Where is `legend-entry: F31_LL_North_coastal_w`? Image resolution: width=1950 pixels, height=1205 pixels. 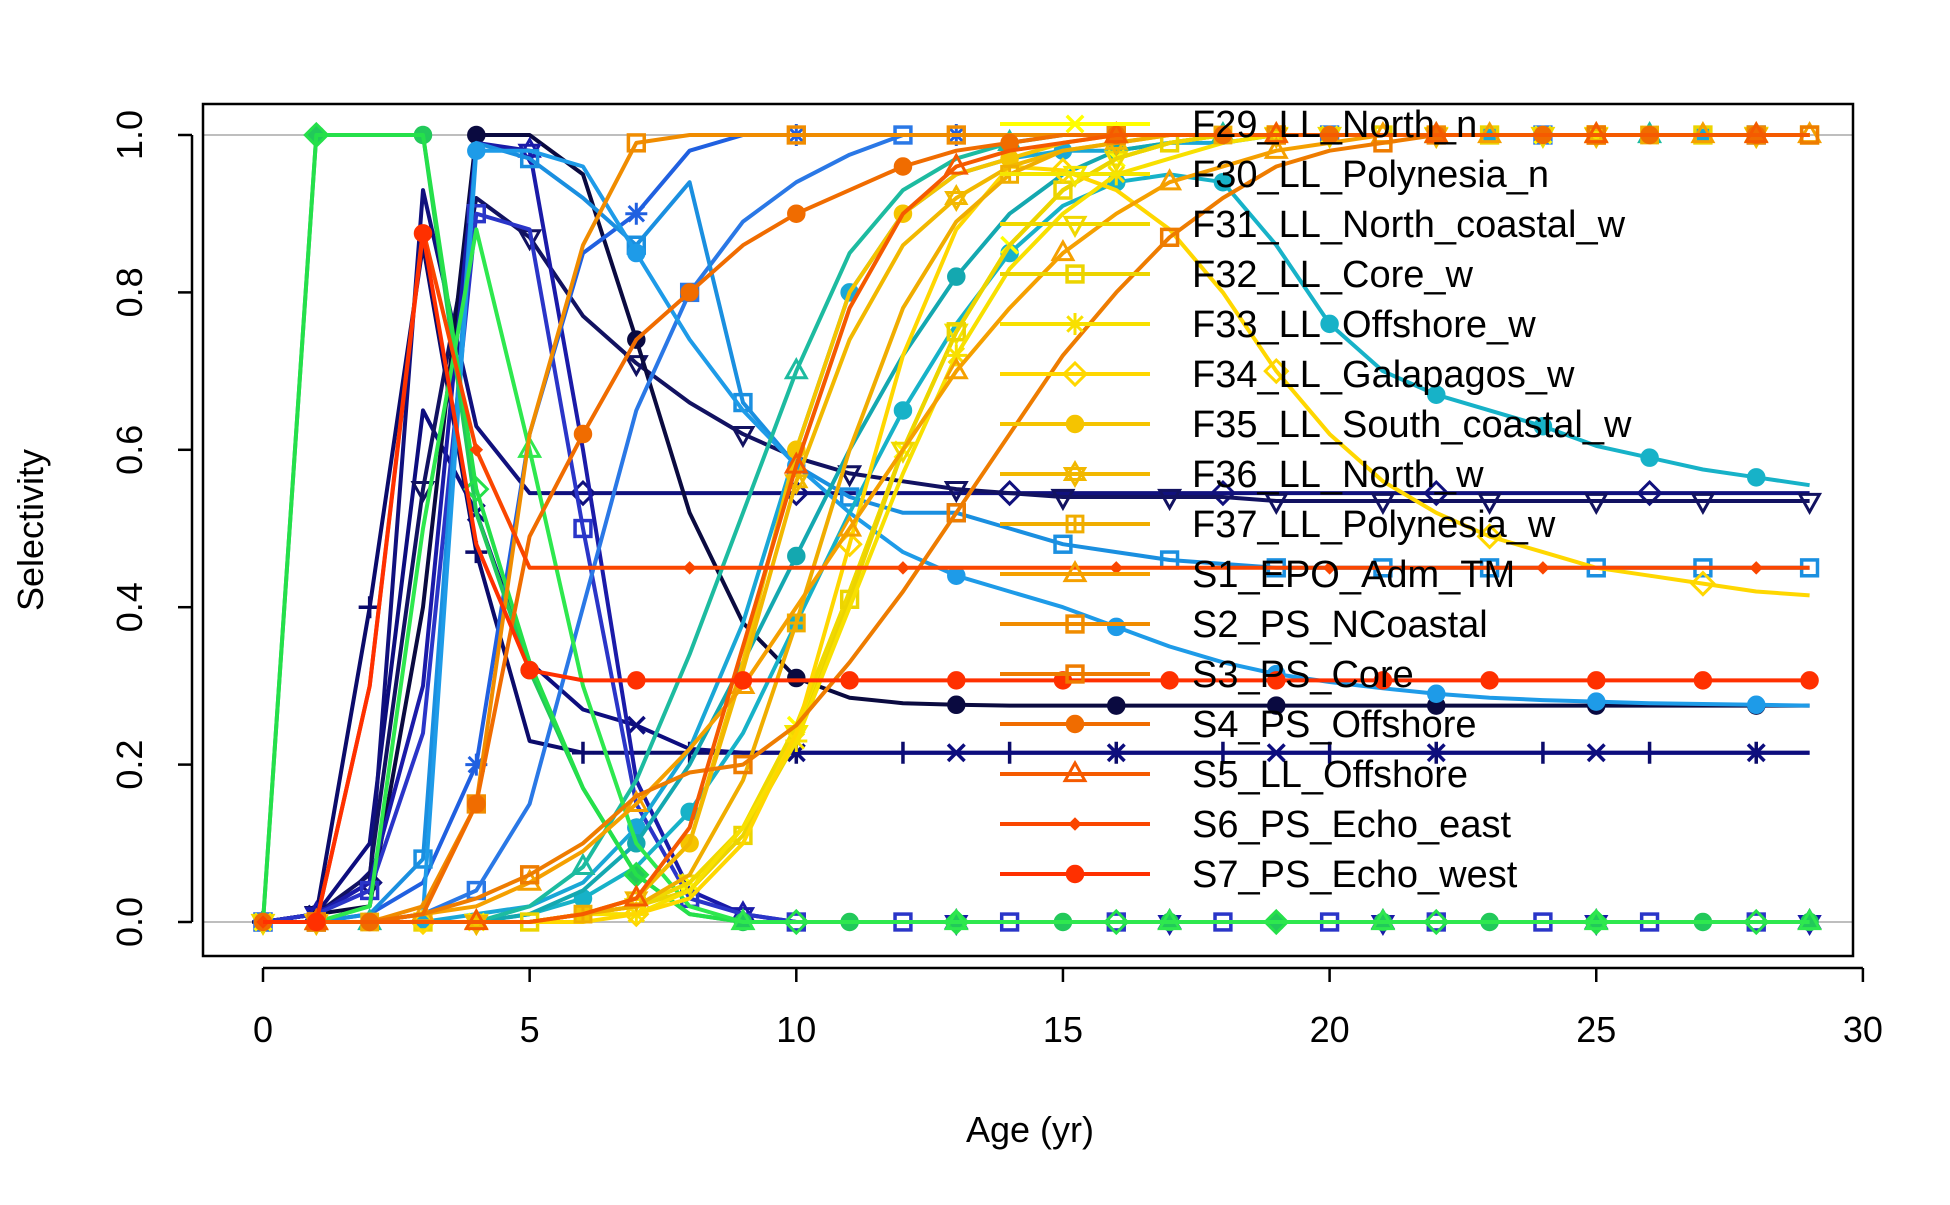 legend-entry: F31_LL_North_coastal_w is located at coordinates (1313, 225).